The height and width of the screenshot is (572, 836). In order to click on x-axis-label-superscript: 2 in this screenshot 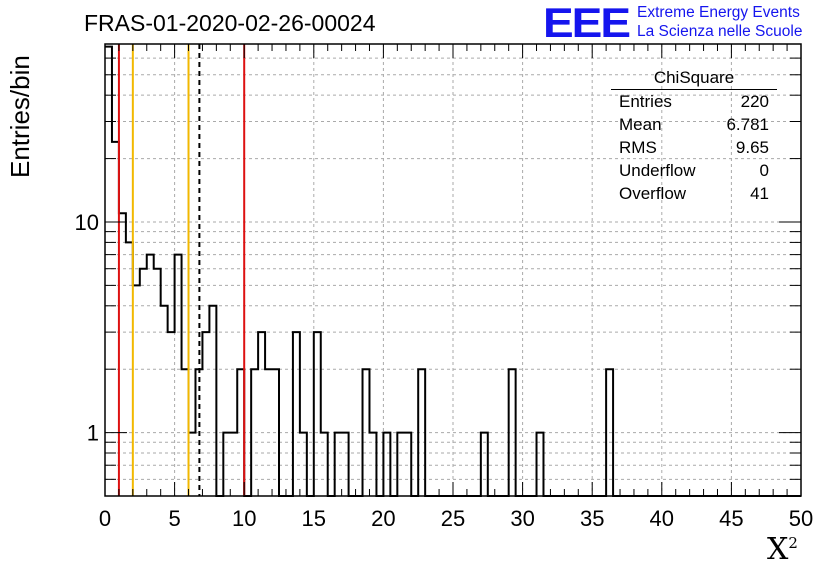, I will do `click(793, 543)`.